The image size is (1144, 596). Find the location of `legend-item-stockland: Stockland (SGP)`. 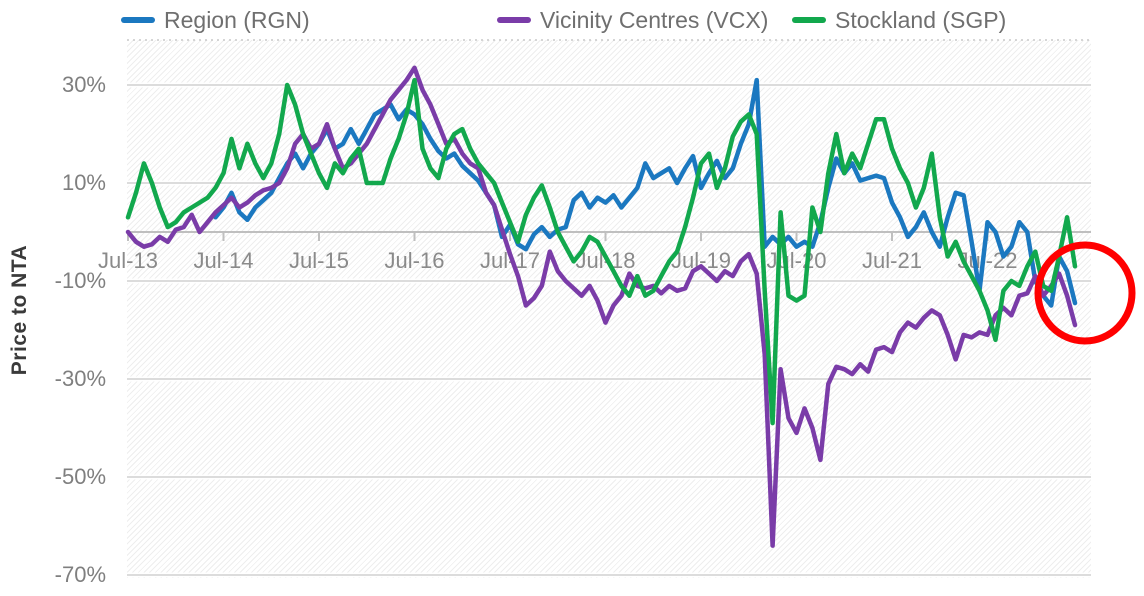

legend-item-stockland: Stockland (SGP) is located at coordinates (899, 20).